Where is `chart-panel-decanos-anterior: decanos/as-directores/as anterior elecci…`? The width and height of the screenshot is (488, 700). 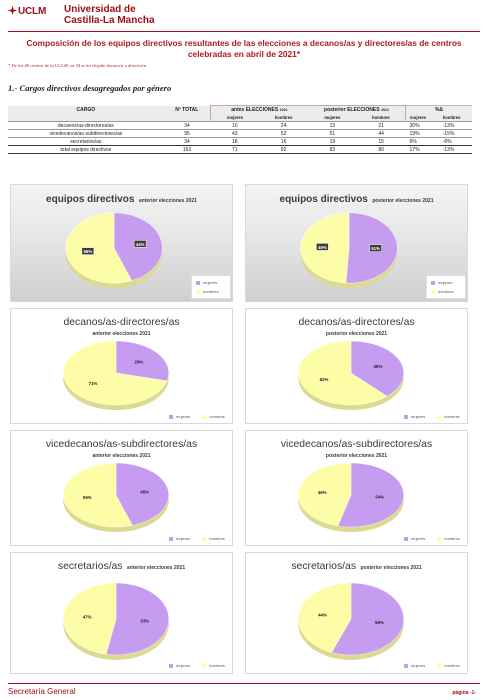
chart-panel-decanos-anterior: decanos/as-directores/as anterior elecci… is located at coordinates (121, 366).